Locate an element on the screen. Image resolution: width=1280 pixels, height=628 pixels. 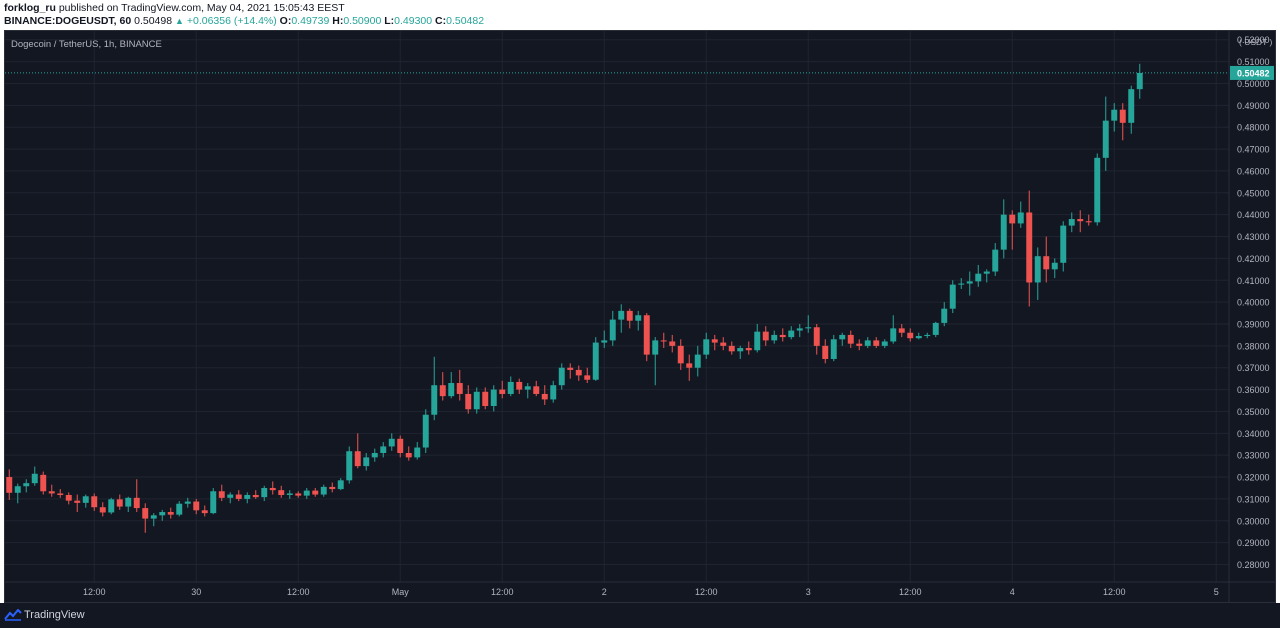
y-tick-label: 0.33000 is located at coordinates (1253, 456).